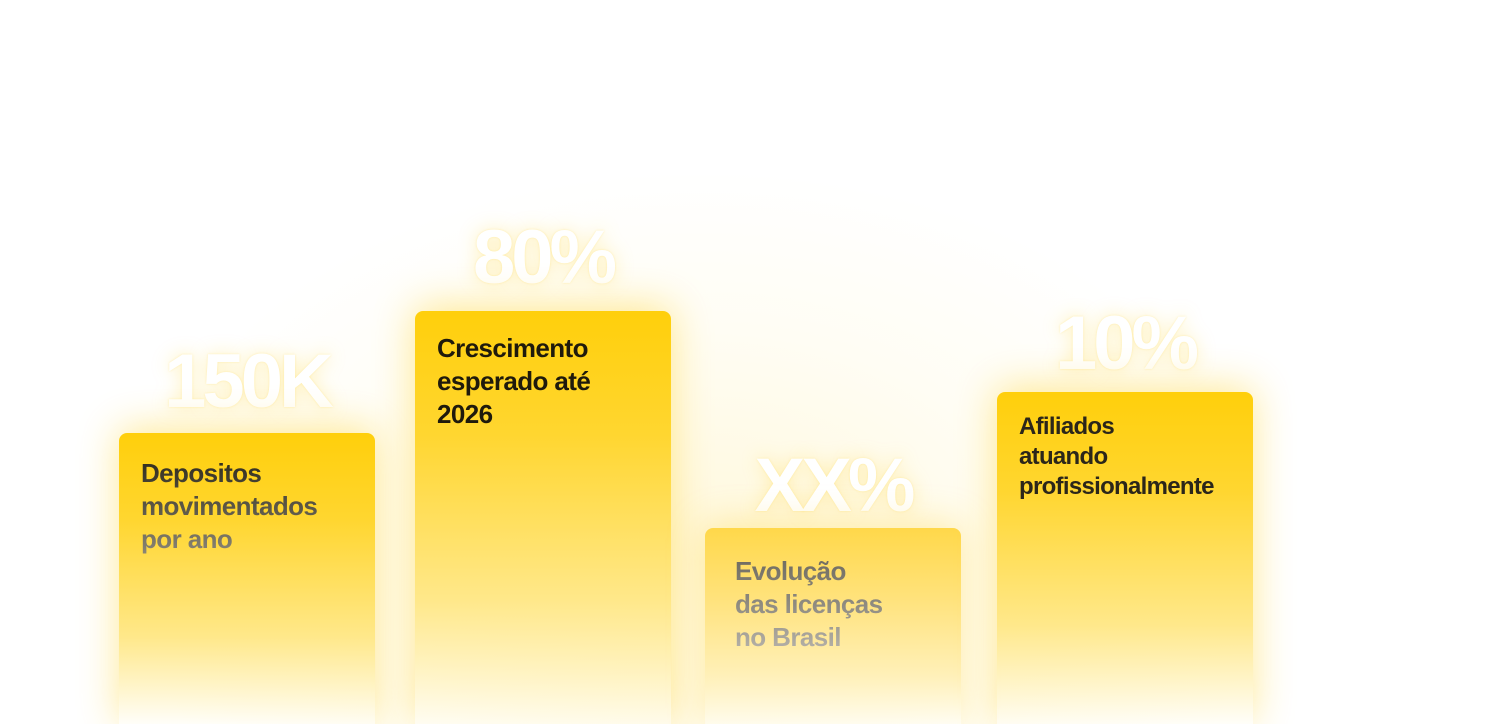 This screenshot has height=724, width=1488. I want to click on stat-label: Depositos movimentados por ano, so click(252, 506).